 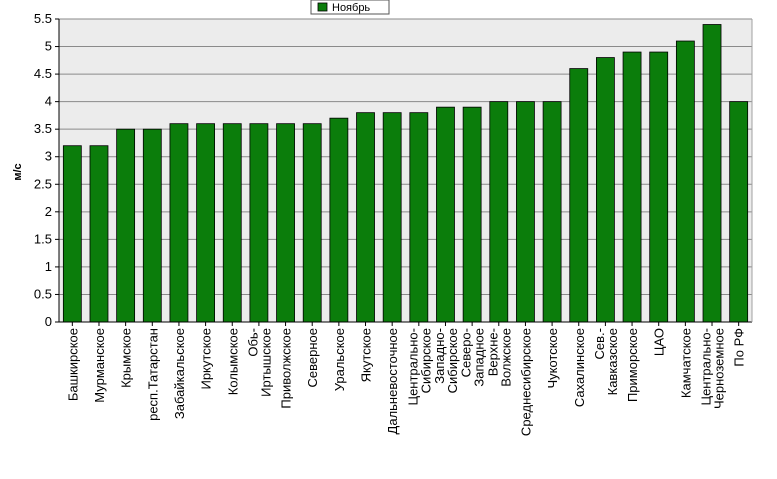 I want to click on legend-box, so click(x=350, y=7).